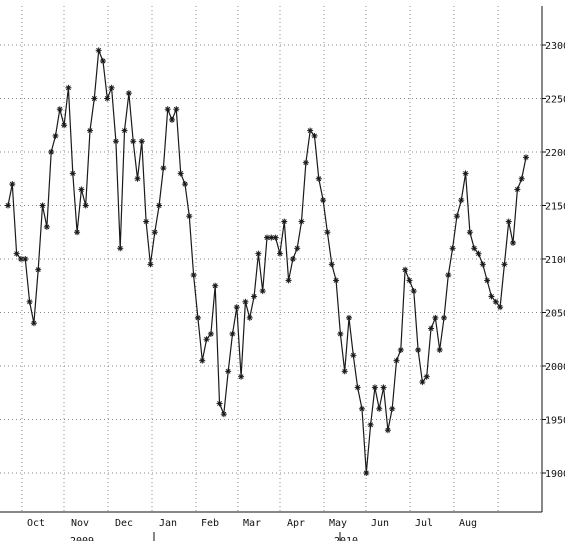  What do you see at coordinates (555, 367) in the screenshot?
I see `y-tick-label: 20000` at bounding box center [555, 367].